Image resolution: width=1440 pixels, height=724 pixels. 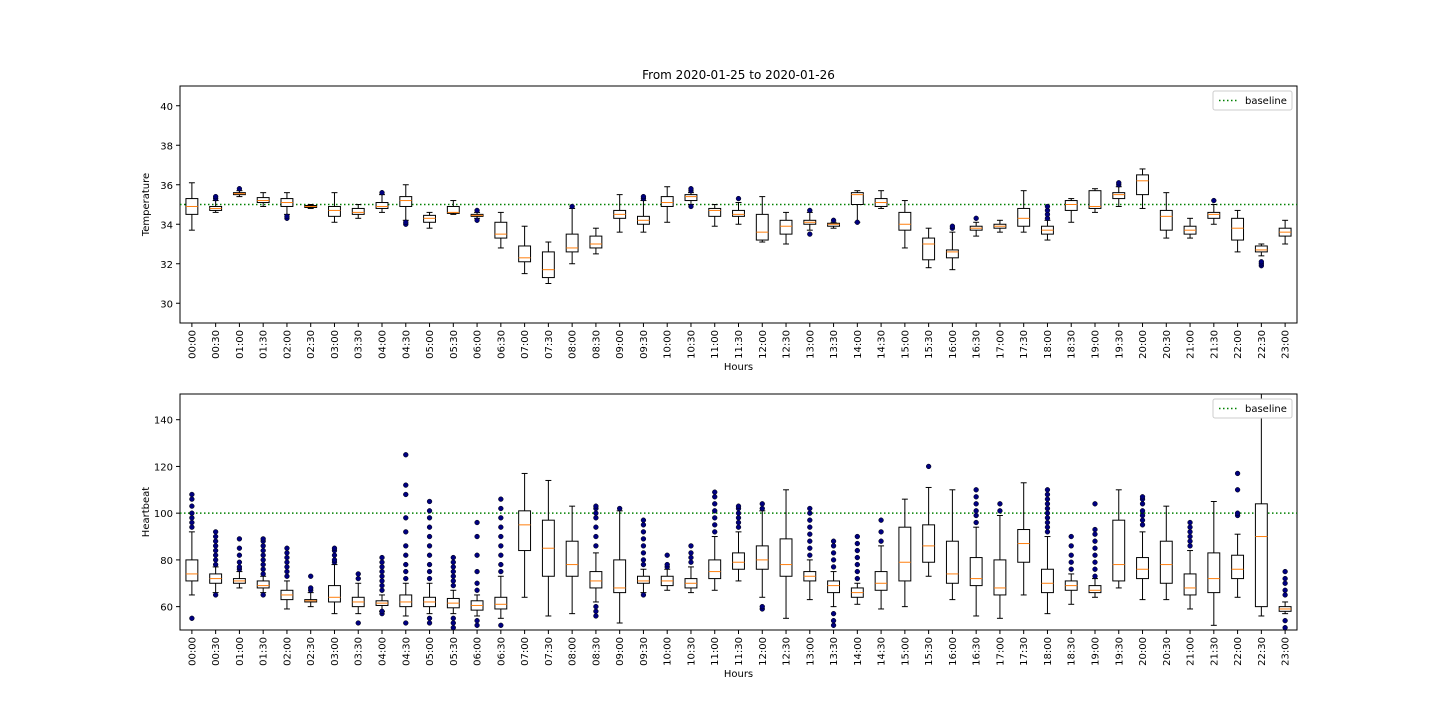 What do you see at coordinates (429, 562) in the screenshot?
I see `box-05:00` at bounding box center [429, 562].